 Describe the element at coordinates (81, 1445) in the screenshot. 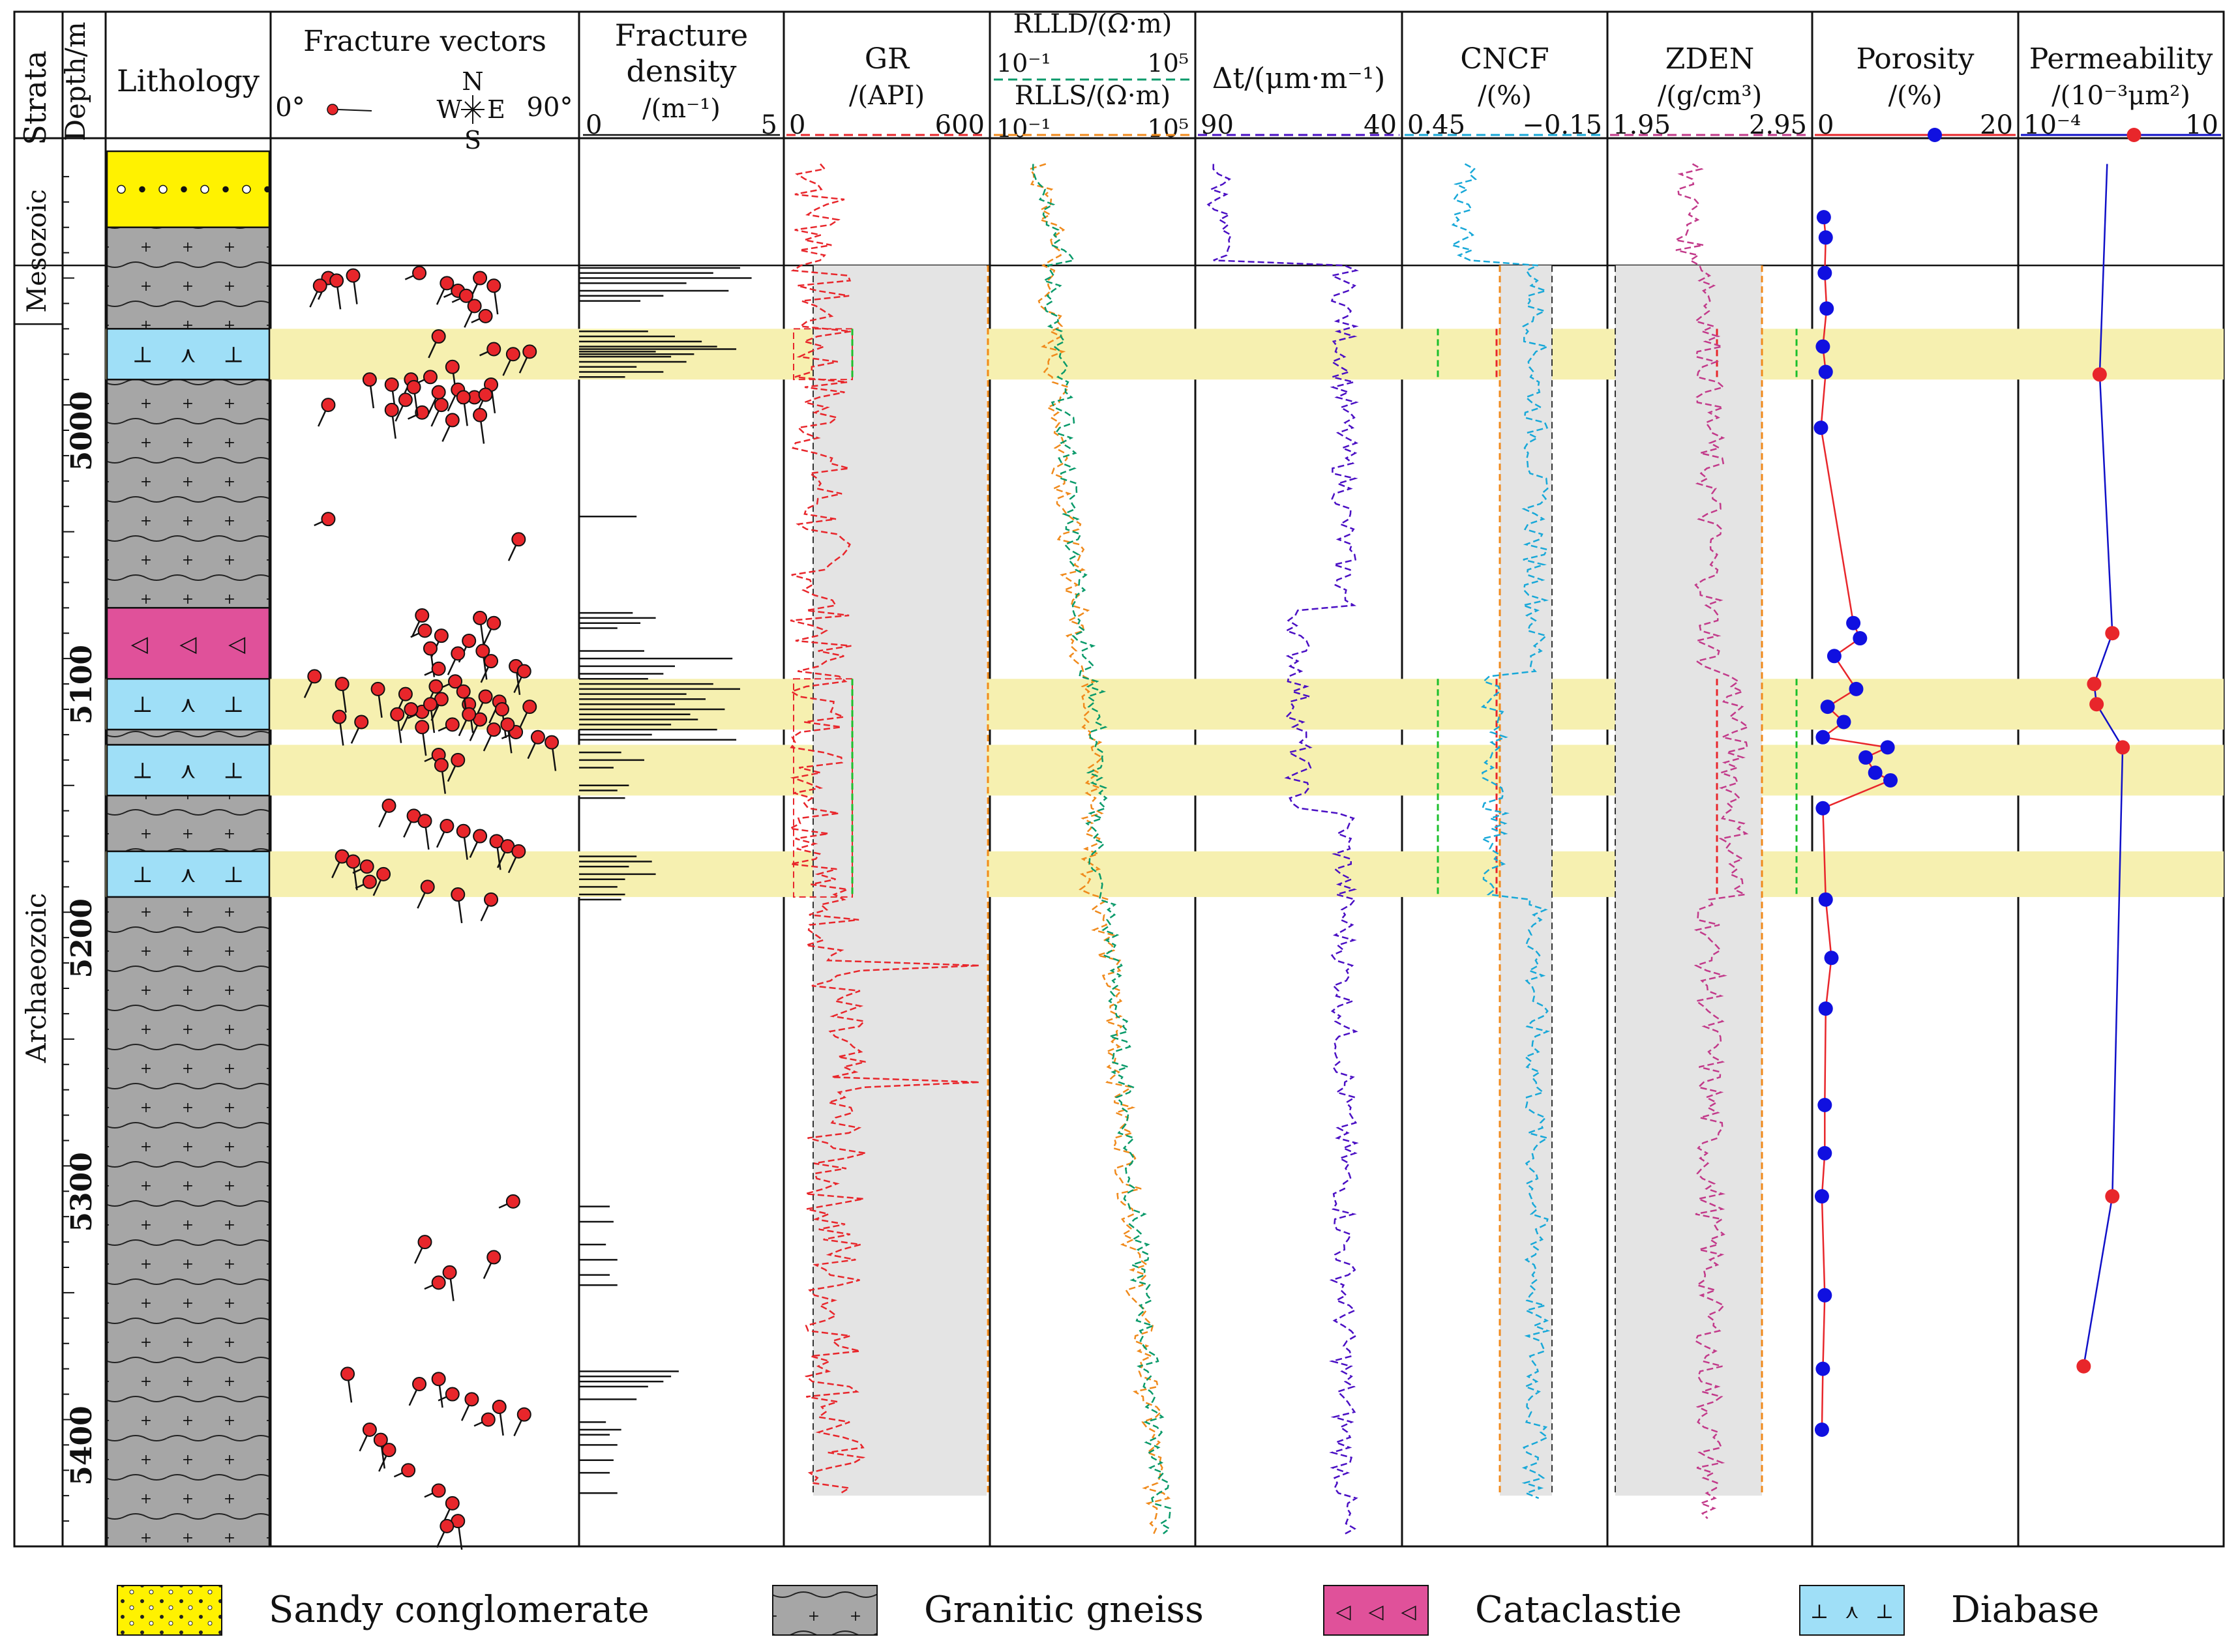

I see `depth-tick-label: 5400` at that location.